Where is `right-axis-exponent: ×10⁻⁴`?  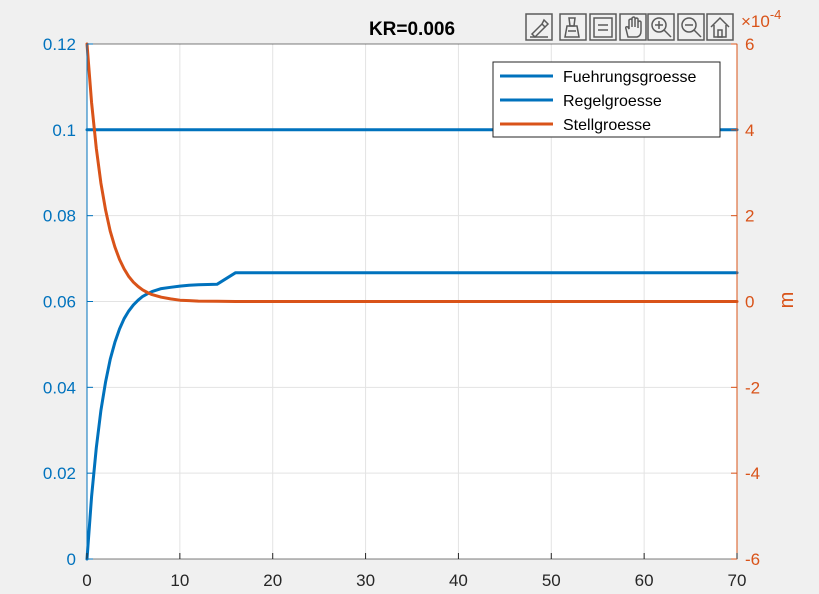
right-axis-exponent: ×10⁻⁴ is located at coordinates (761, 19).